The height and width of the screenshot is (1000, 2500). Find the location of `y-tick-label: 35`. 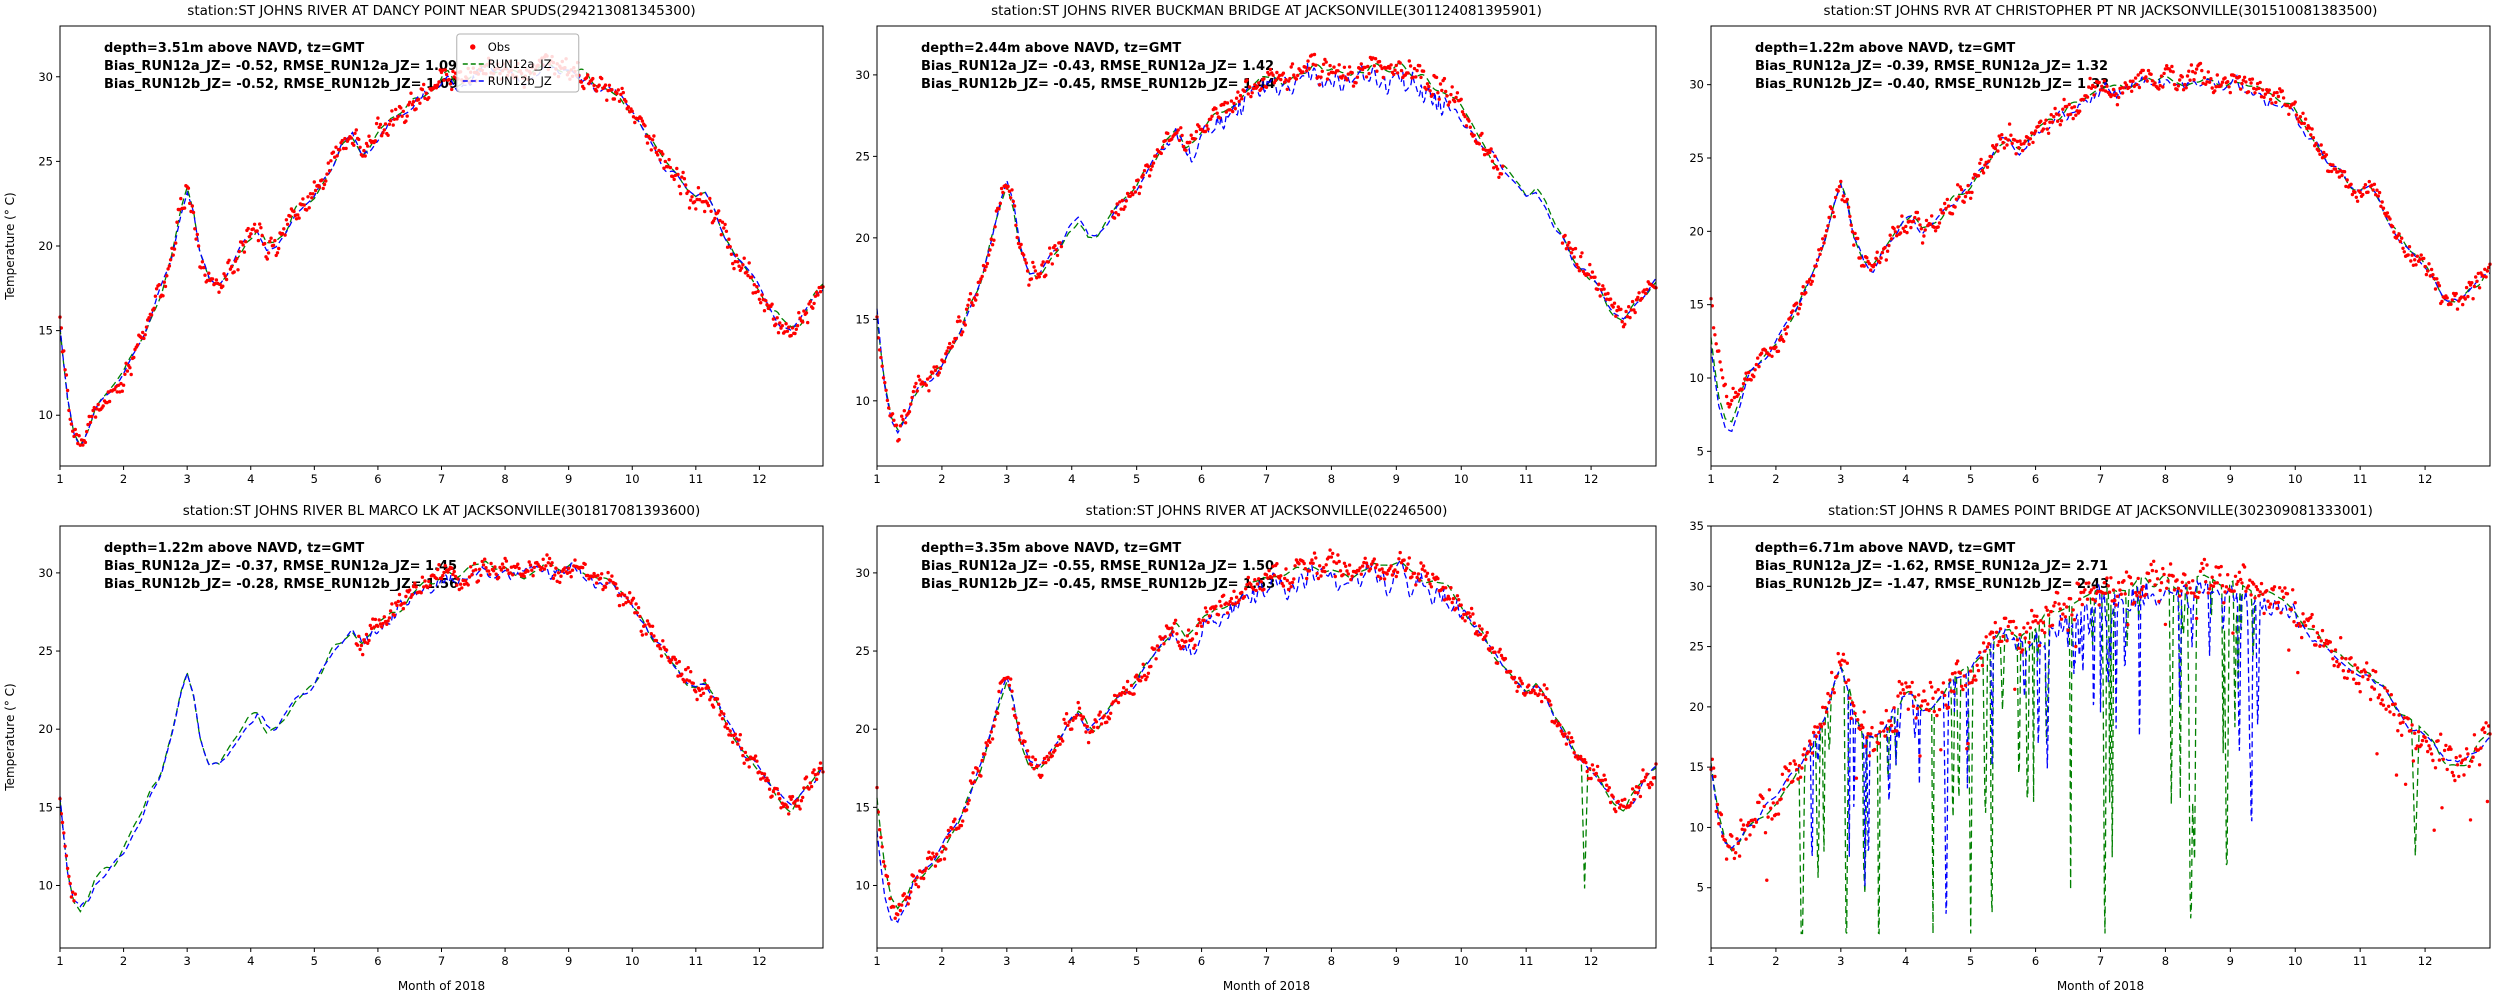

y-tick-label: 35 is located at coordinates (1696, 526).